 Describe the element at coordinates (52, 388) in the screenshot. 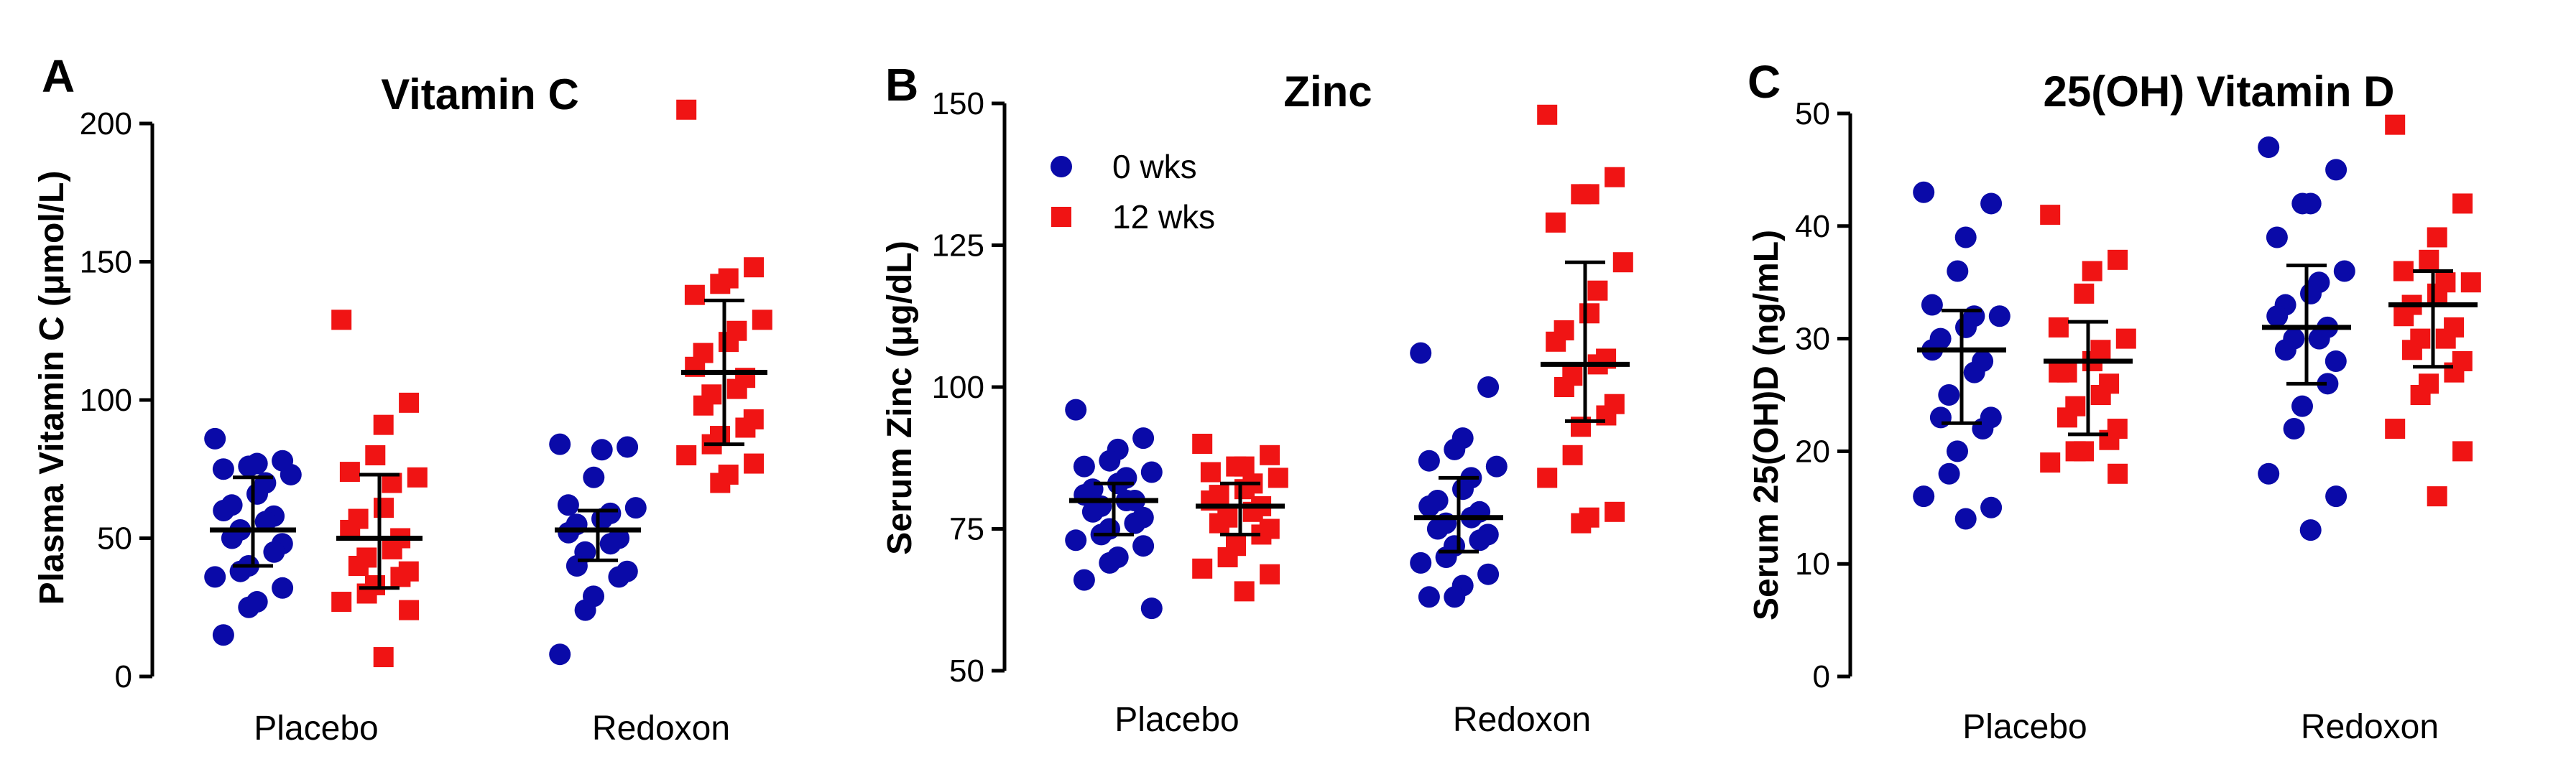

I see `panel-a-y-axis-title: Plasma Vitamin C (μmol/L)` at that location.